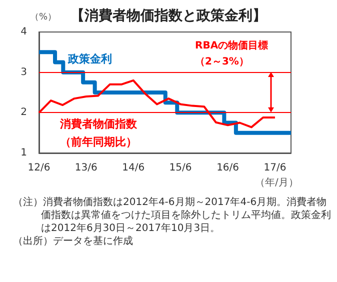  Describe the element at coordinates (39, 168) in the screenshot. I see `x-tick-label: 12/6` at that location.